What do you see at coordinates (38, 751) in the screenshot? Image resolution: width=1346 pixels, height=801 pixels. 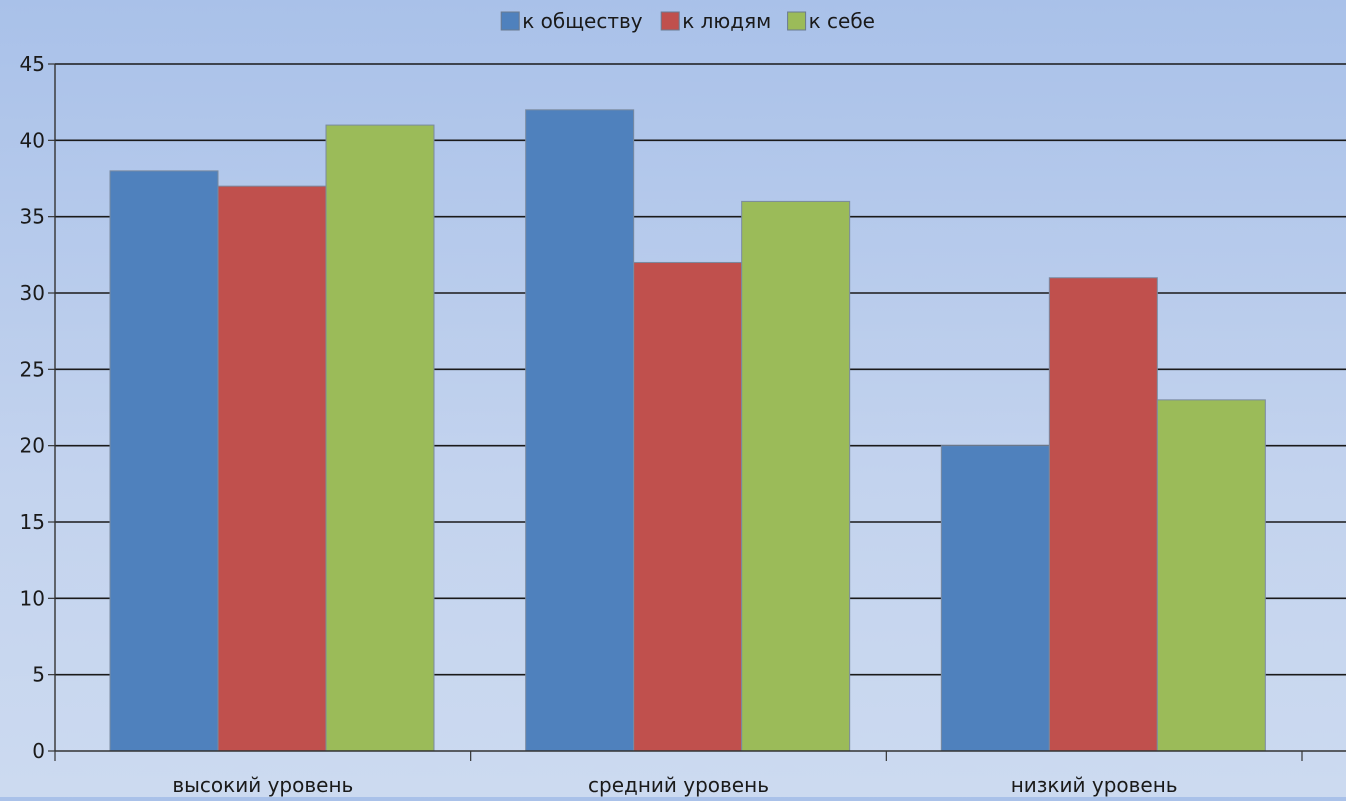 I see `y-tick-label: 0` at bounding box center [38, 751].